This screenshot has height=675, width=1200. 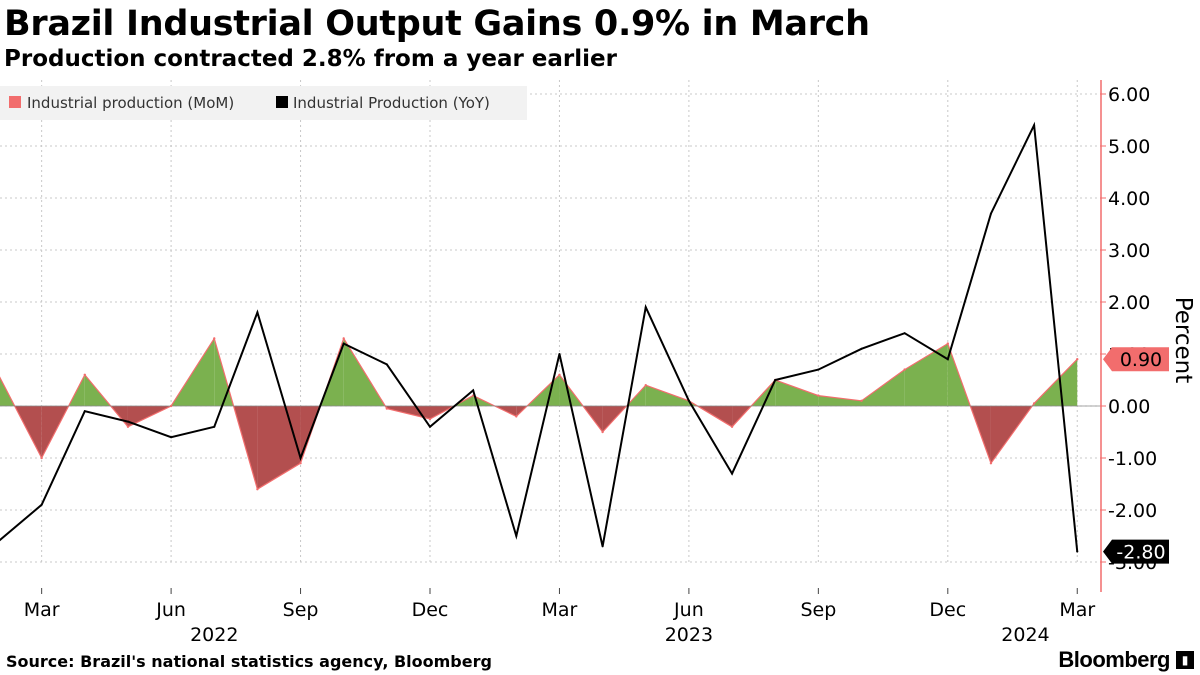 What do you see at coordinates (130, 103) in the screenshot?
I see `legend-label-mom: Industrial production (MoM)` at bounding box center [130, 103].